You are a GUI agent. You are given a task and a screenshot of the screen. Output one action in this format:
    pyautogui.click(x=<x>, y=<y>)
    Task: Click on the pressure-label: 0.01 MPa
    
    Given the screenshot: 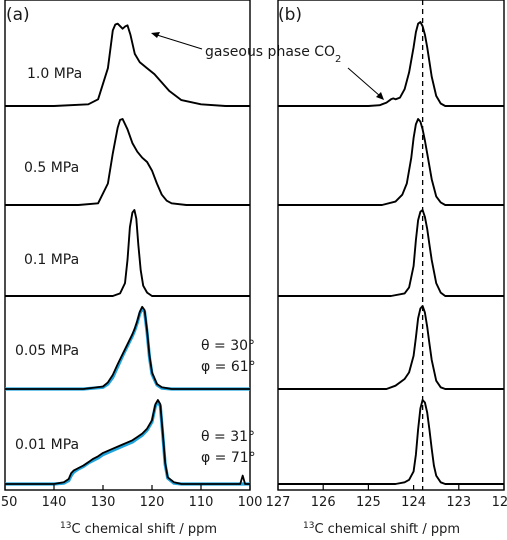 What is the action you would take?
    pyautogui.click(x=47, y=445)
    